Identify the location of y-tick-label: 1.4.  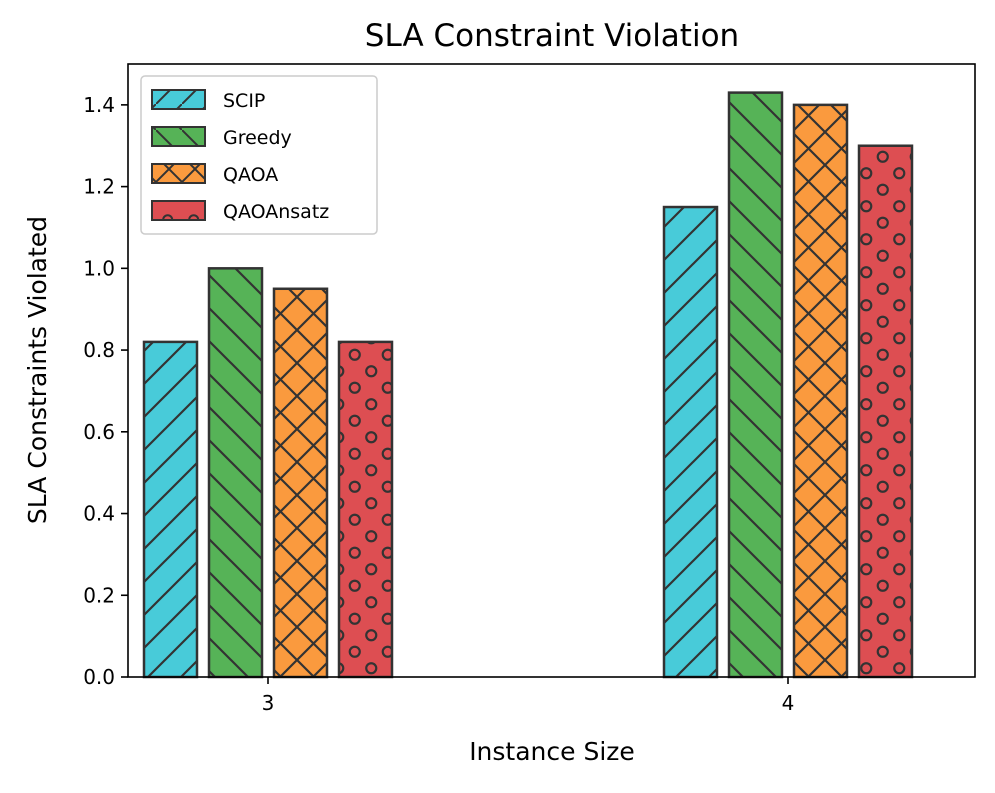
(99, 105).